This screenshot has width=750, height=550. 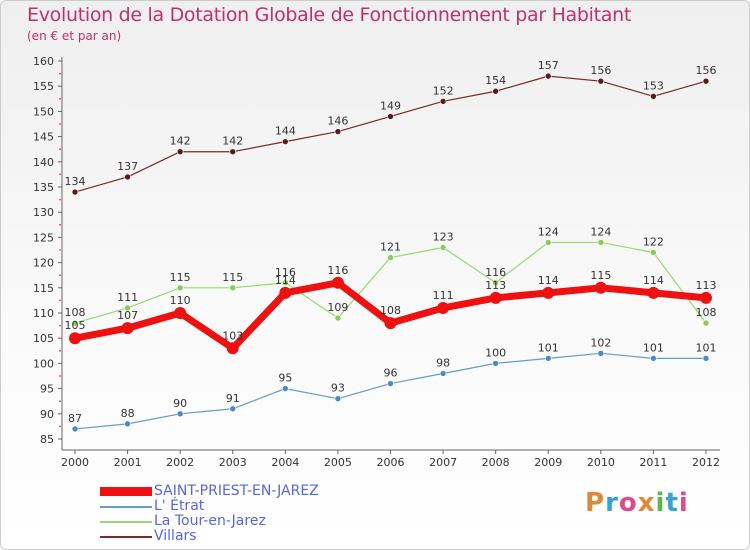 What do you see at coordinates (548, 347) in the screenshot?
I see `data-label: 101` at bounding box center [548, 347].